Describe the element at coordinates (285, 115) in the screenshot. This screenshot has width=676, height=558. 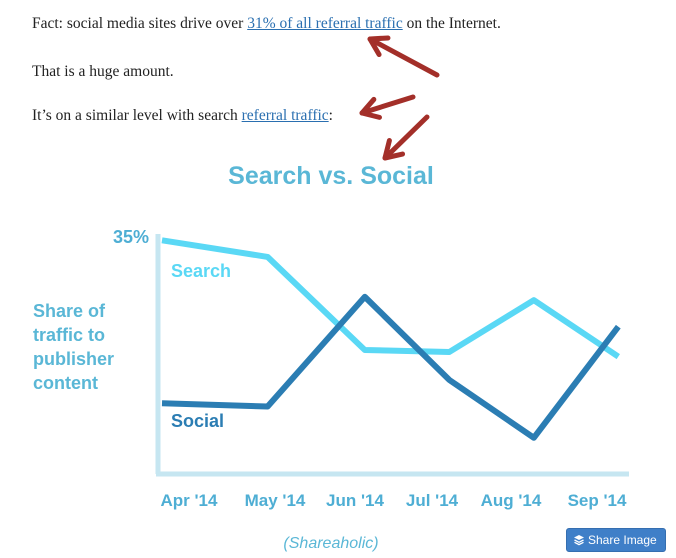
I see `search-referral-link: referral traffic` at that location.